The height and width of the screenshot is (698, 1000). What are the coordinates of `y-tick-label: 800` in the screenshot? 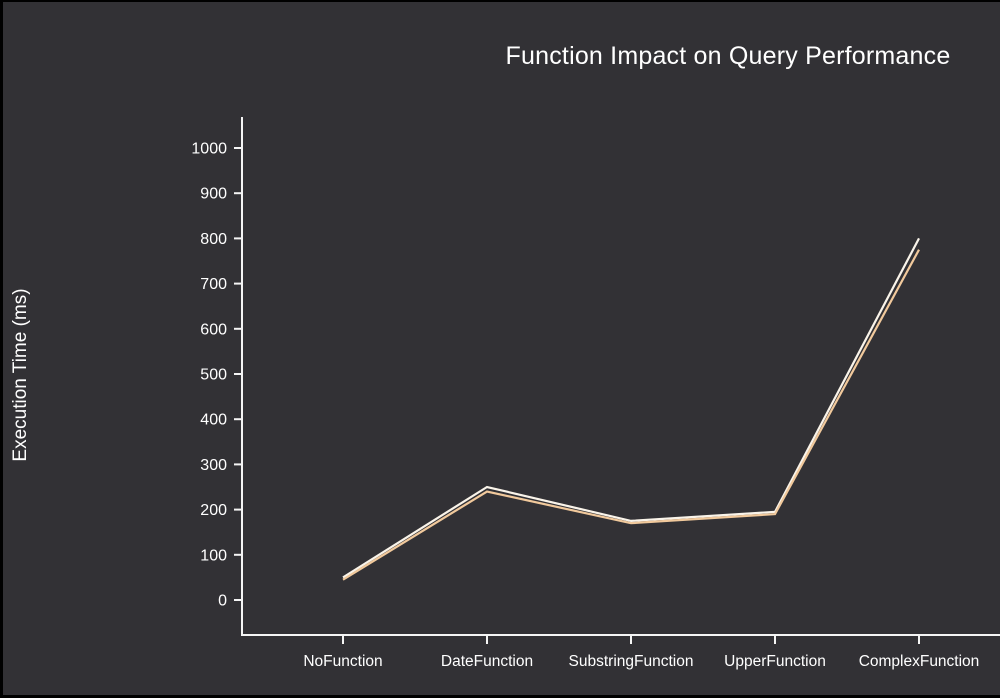 It's located at (213, 239).